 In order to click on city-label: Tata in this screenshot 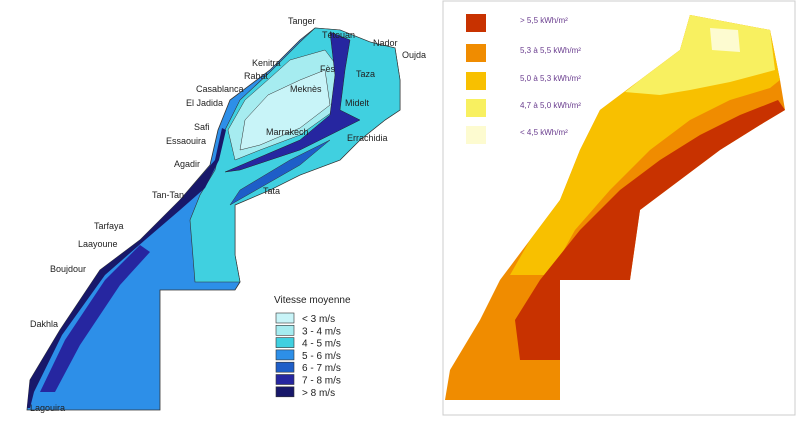, I will do `click(271, 191)`.